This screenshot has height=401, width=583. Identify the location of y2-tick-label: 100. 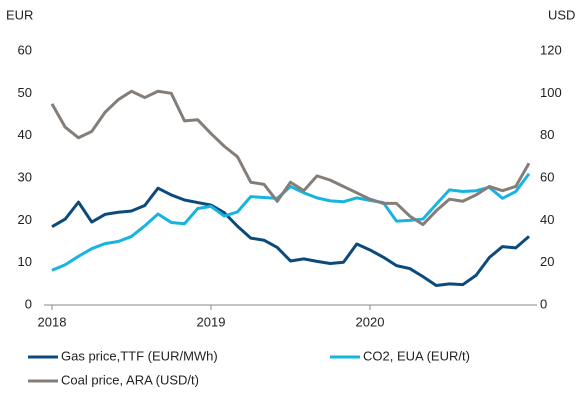
(551, 92).